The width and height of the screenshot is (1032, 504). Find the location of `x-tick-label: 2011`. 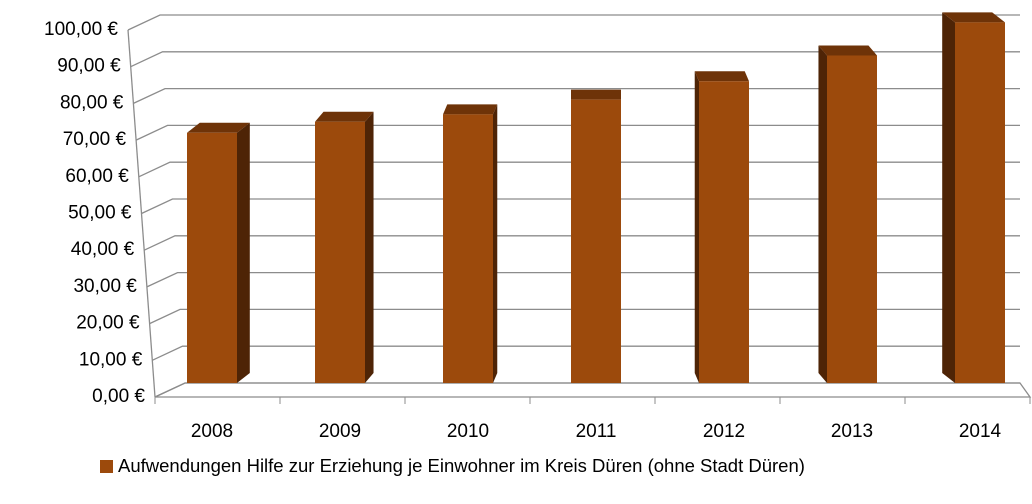

x-tick-label: 2011 is located at coordinates (596, 431).